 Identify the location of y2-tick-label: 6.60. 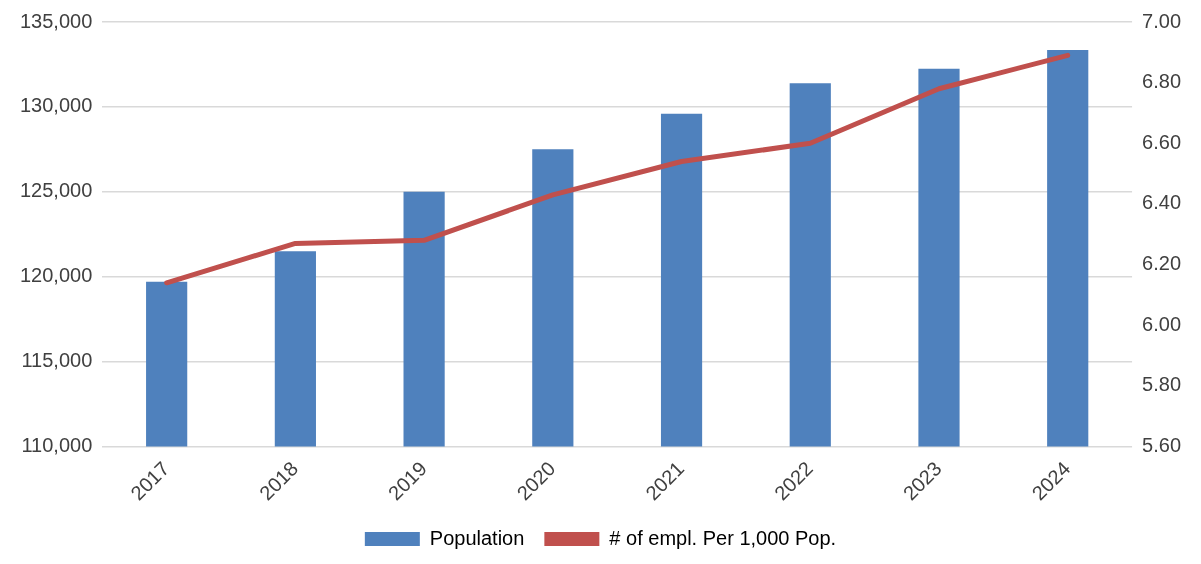
(1162, 141).